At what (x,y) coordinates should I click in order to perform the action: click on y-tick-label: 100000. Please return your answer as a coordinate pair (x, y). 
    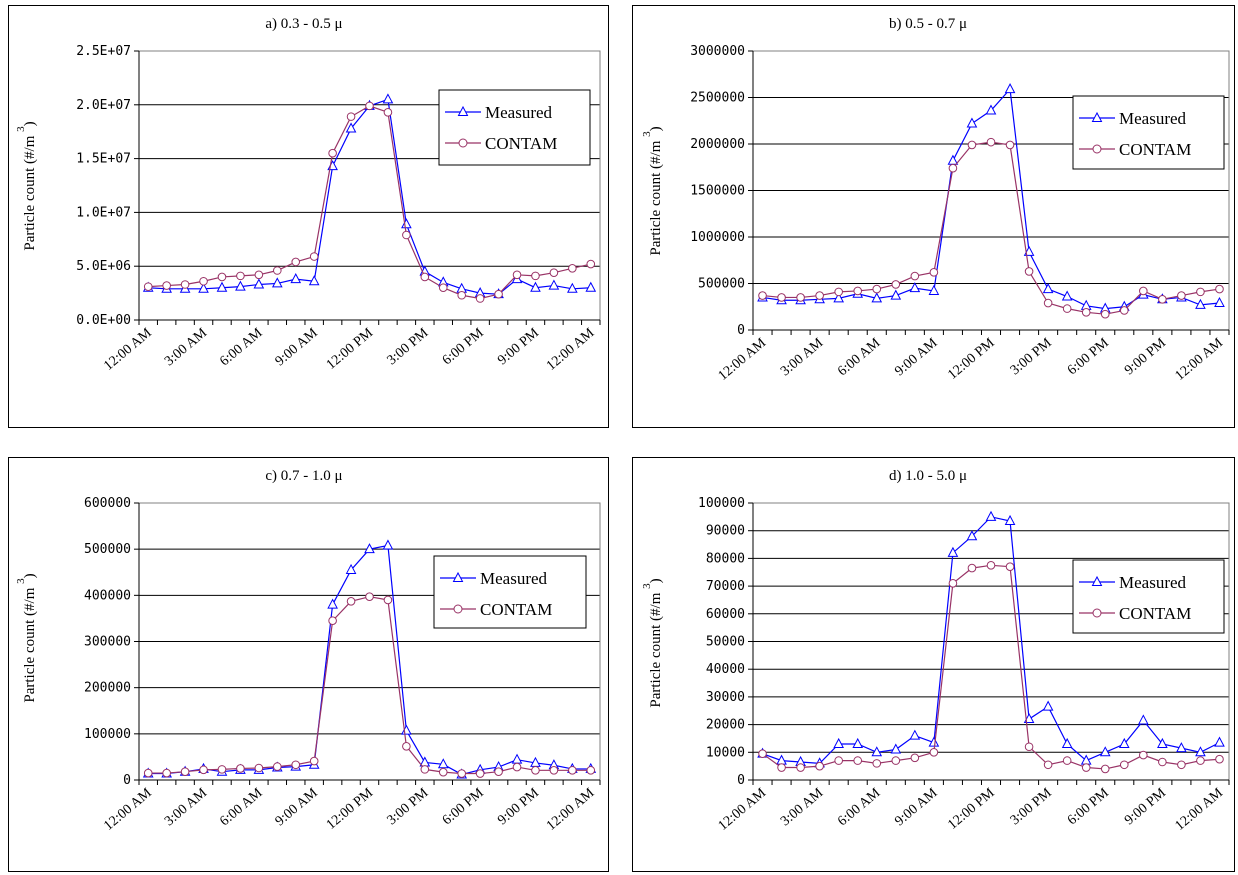
    Looking at the image, I should click on (721, 503).